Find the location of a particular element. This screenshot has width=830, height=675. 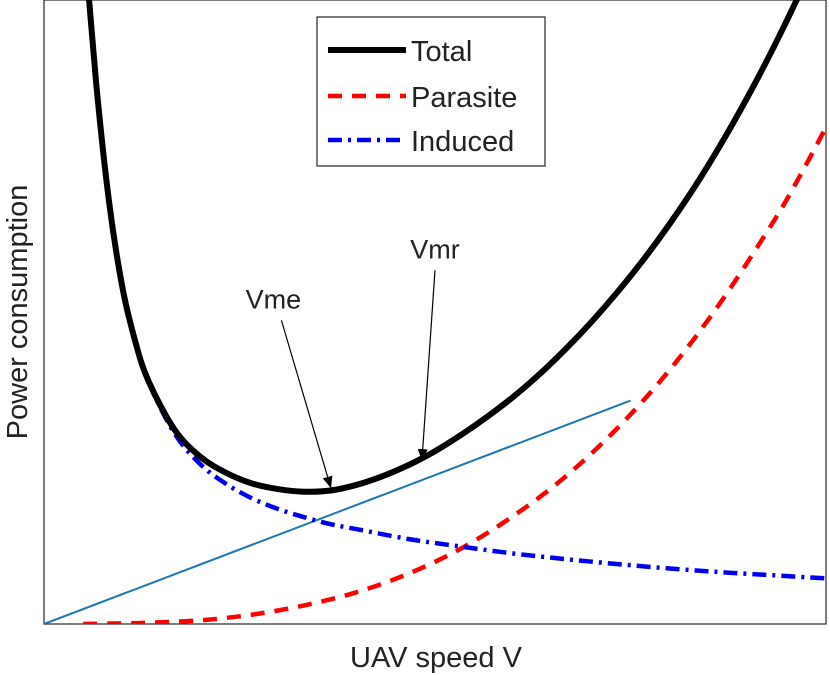

legend-label-parasite: Parasite is located at coordinates (464, 98).